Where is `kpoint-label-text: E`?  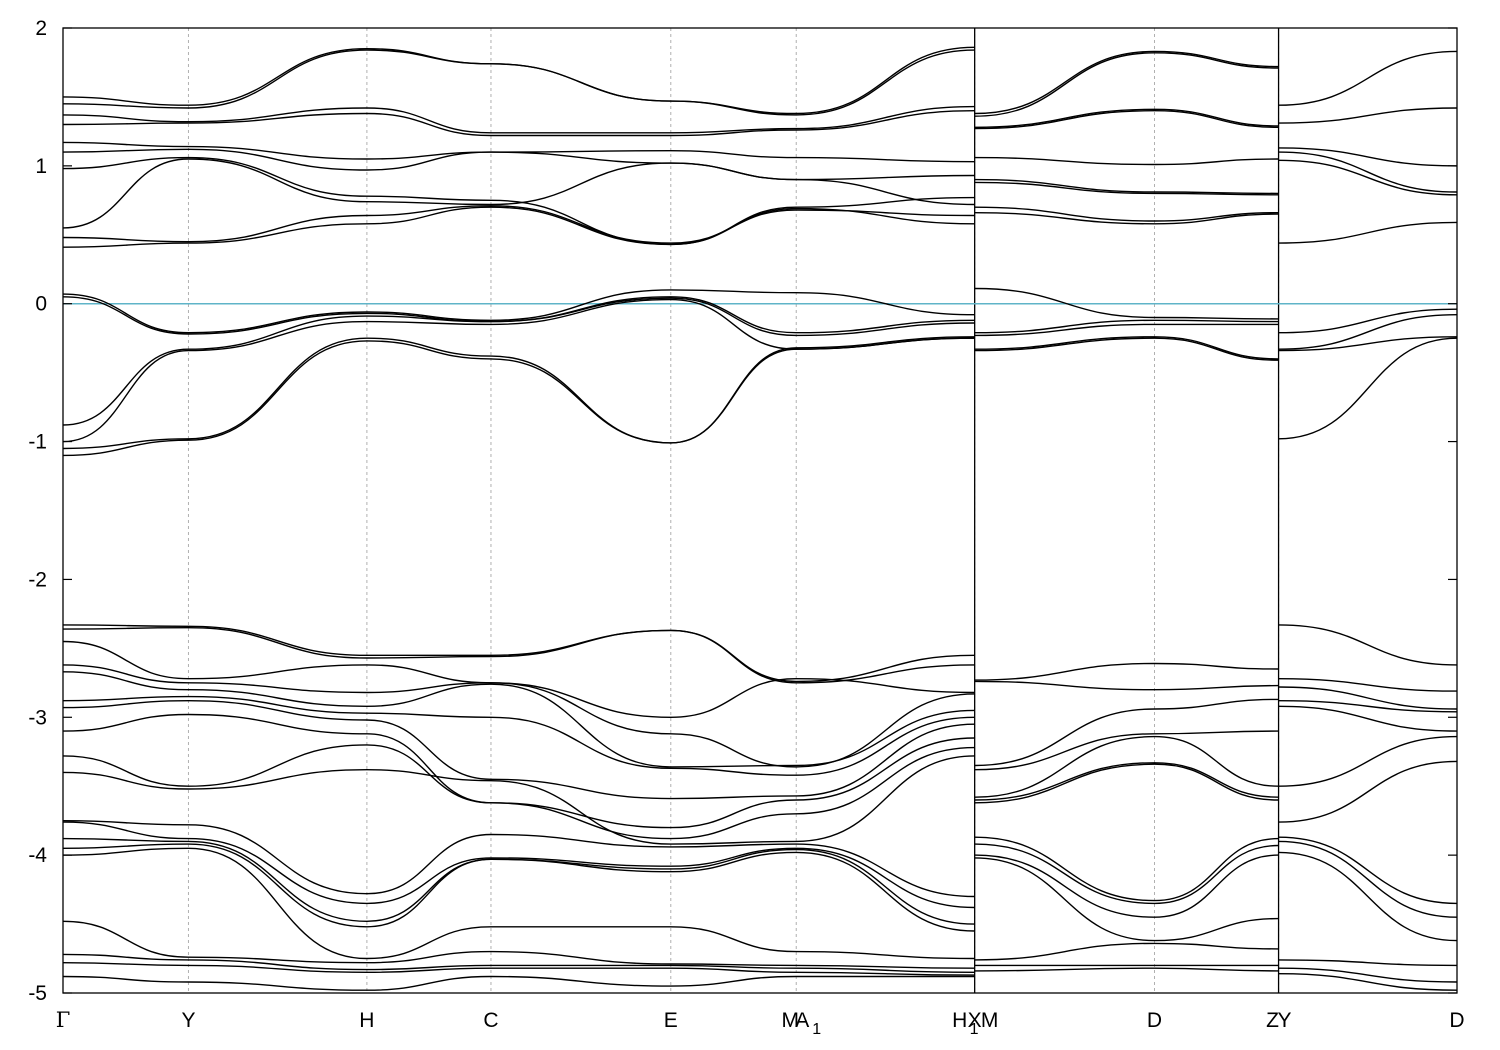
kpoint-label-text: E is located at coordinates (671, 1020).